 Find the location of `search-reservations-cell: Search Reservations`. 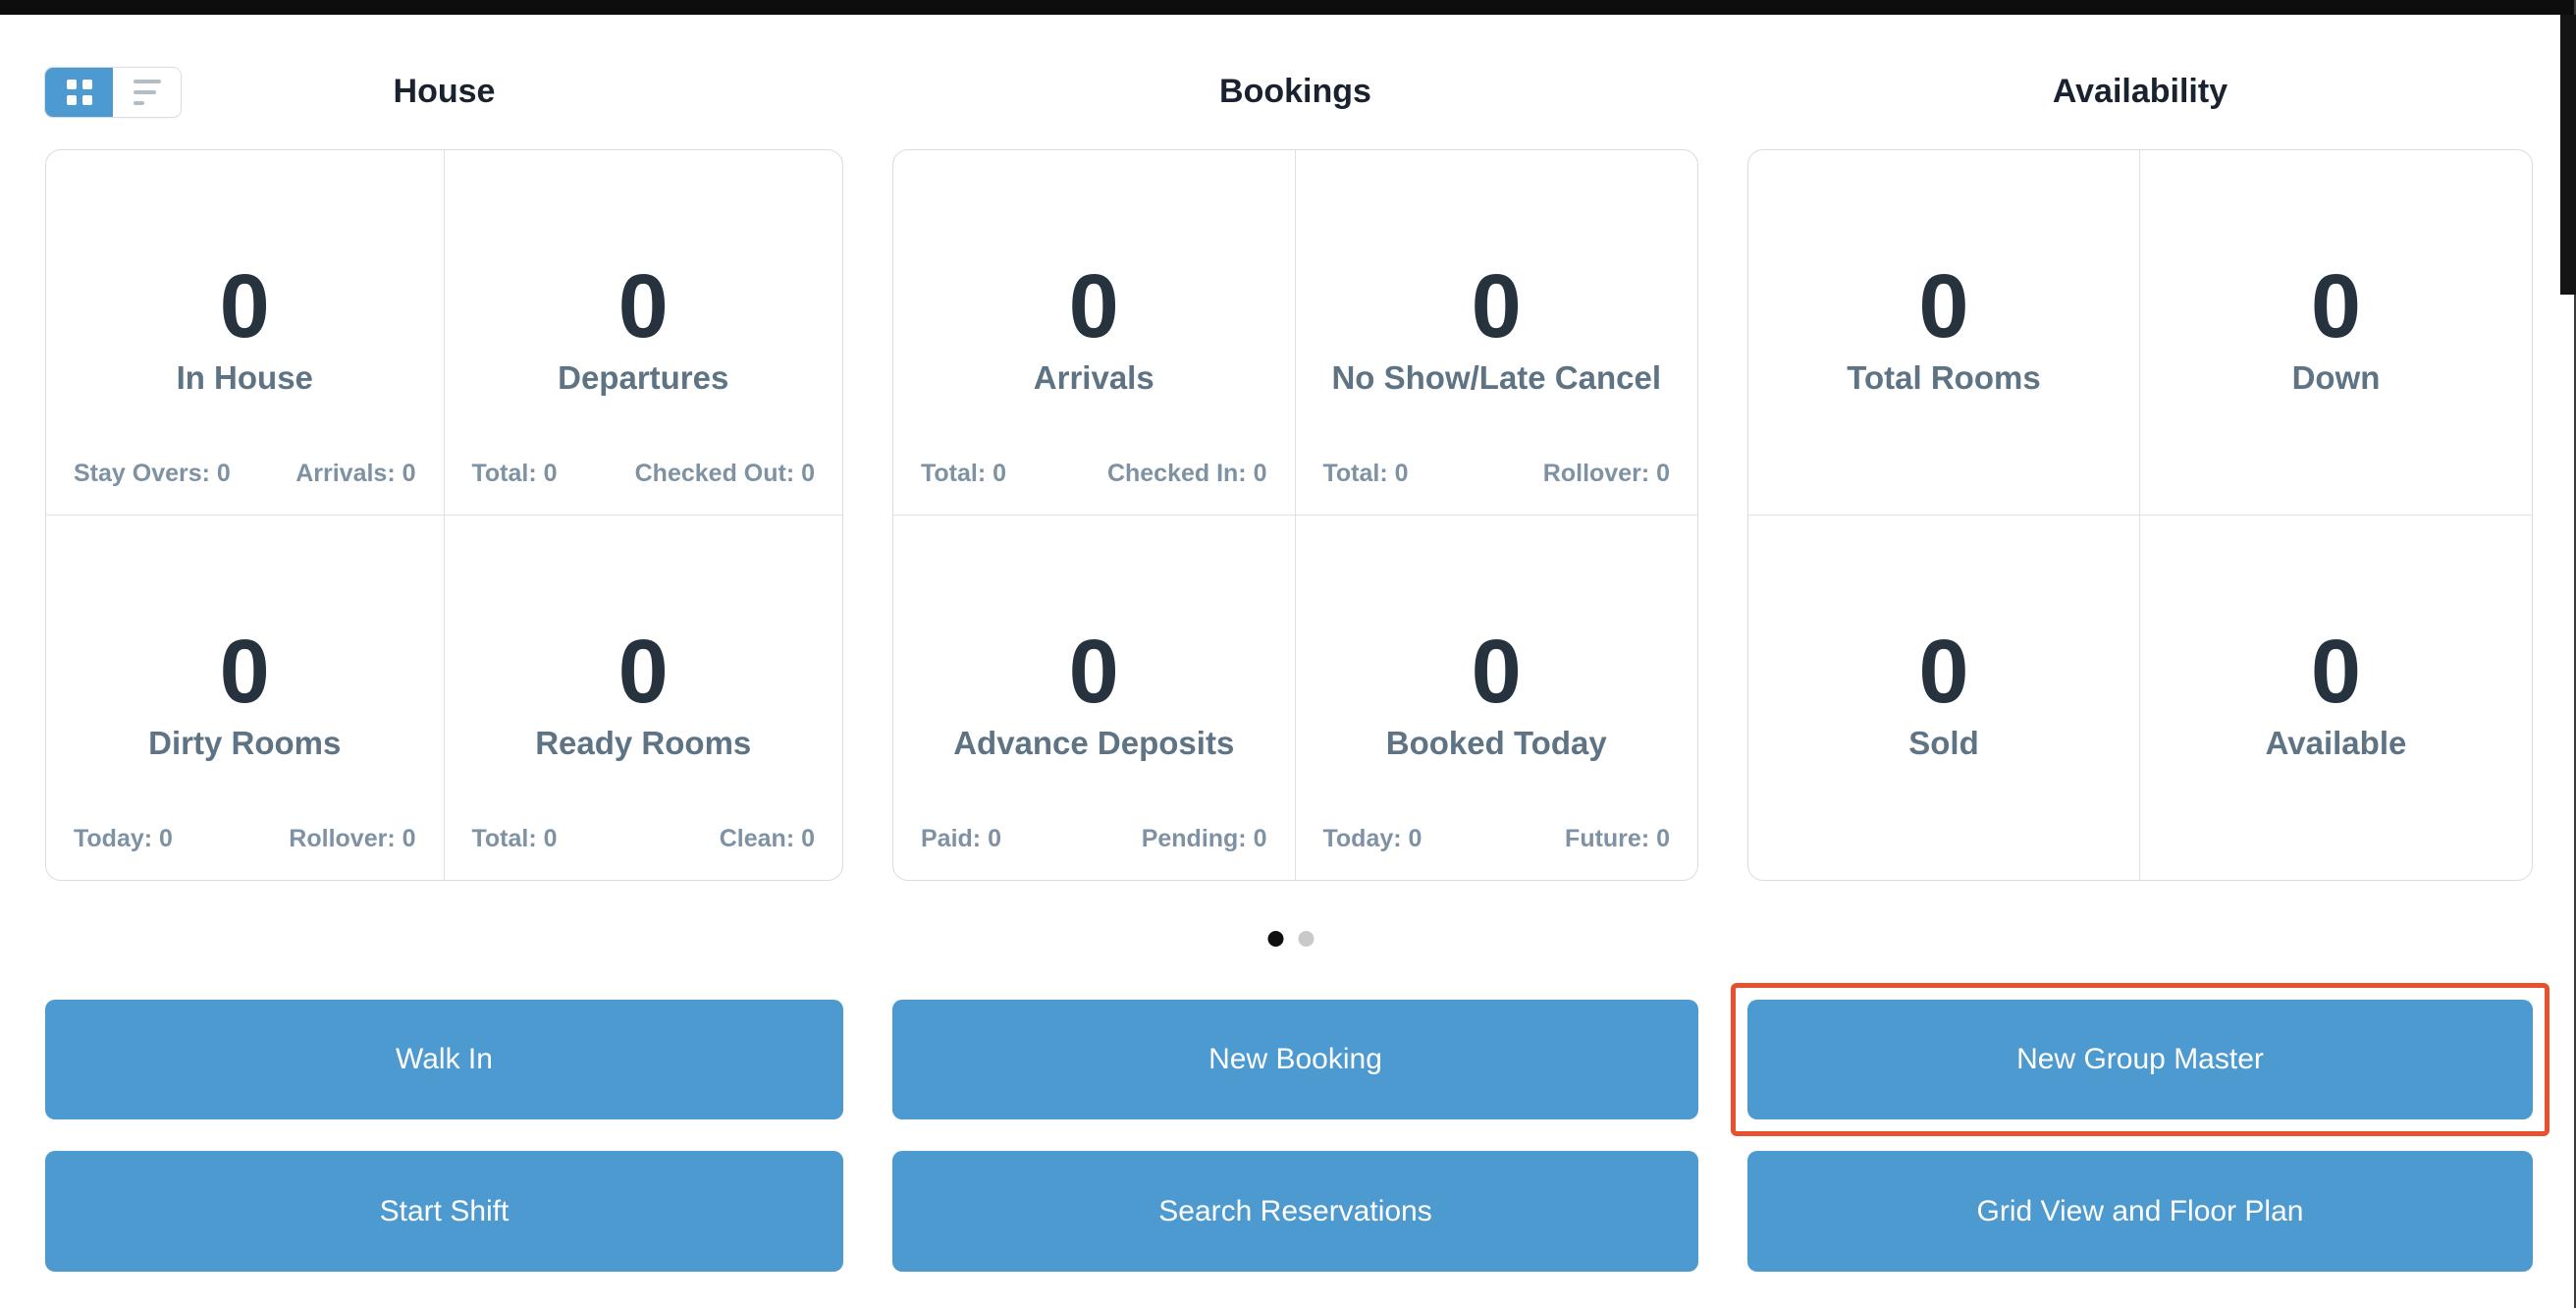

search-reservations-cell: Search Reservations is located at coordinates (1295, 1211).